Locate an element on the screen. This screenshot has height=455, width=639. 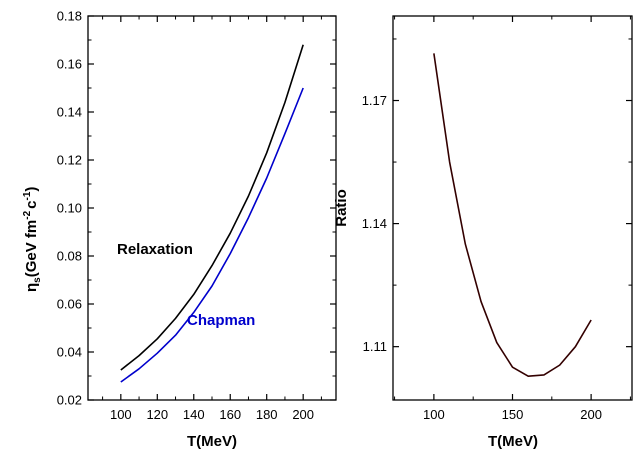
right-y-tick-label: 1.11 is located at coordinates (375, 346).